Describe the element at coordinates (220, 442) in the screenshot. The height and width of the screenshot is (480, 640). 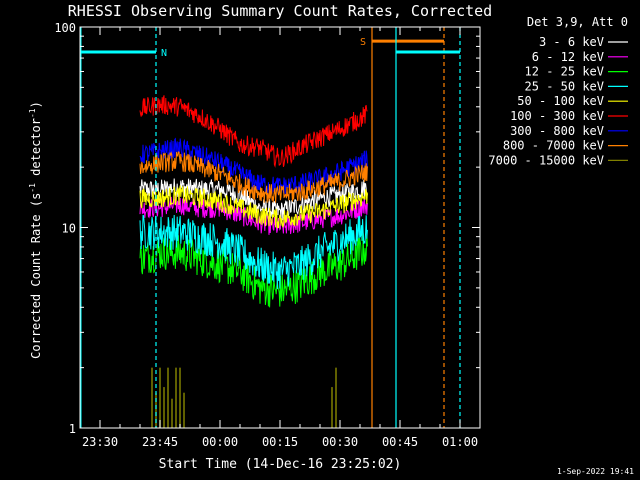
I see `x-tick-label-2: 00:00` at that location.